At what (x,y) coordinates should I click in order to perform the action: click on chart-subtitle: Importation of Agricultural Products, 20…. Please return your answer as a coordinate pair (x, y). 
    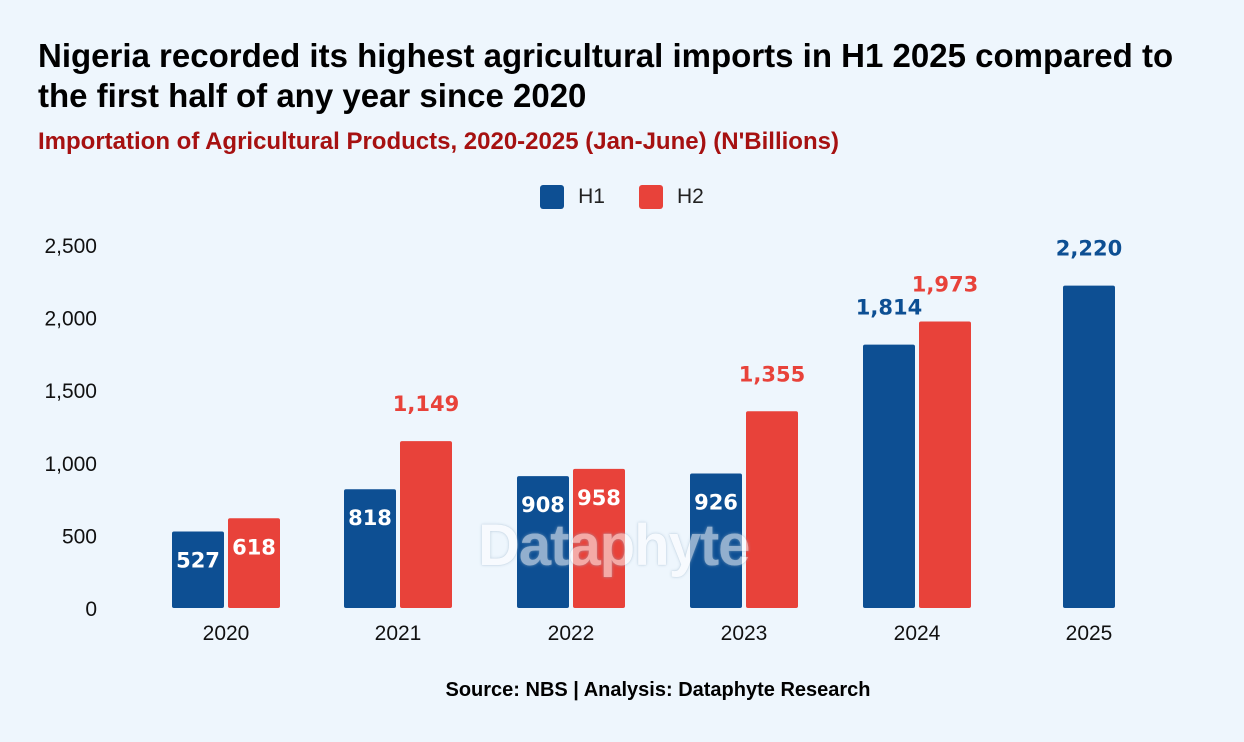
    Looking at the image, I should click on (438, 141).